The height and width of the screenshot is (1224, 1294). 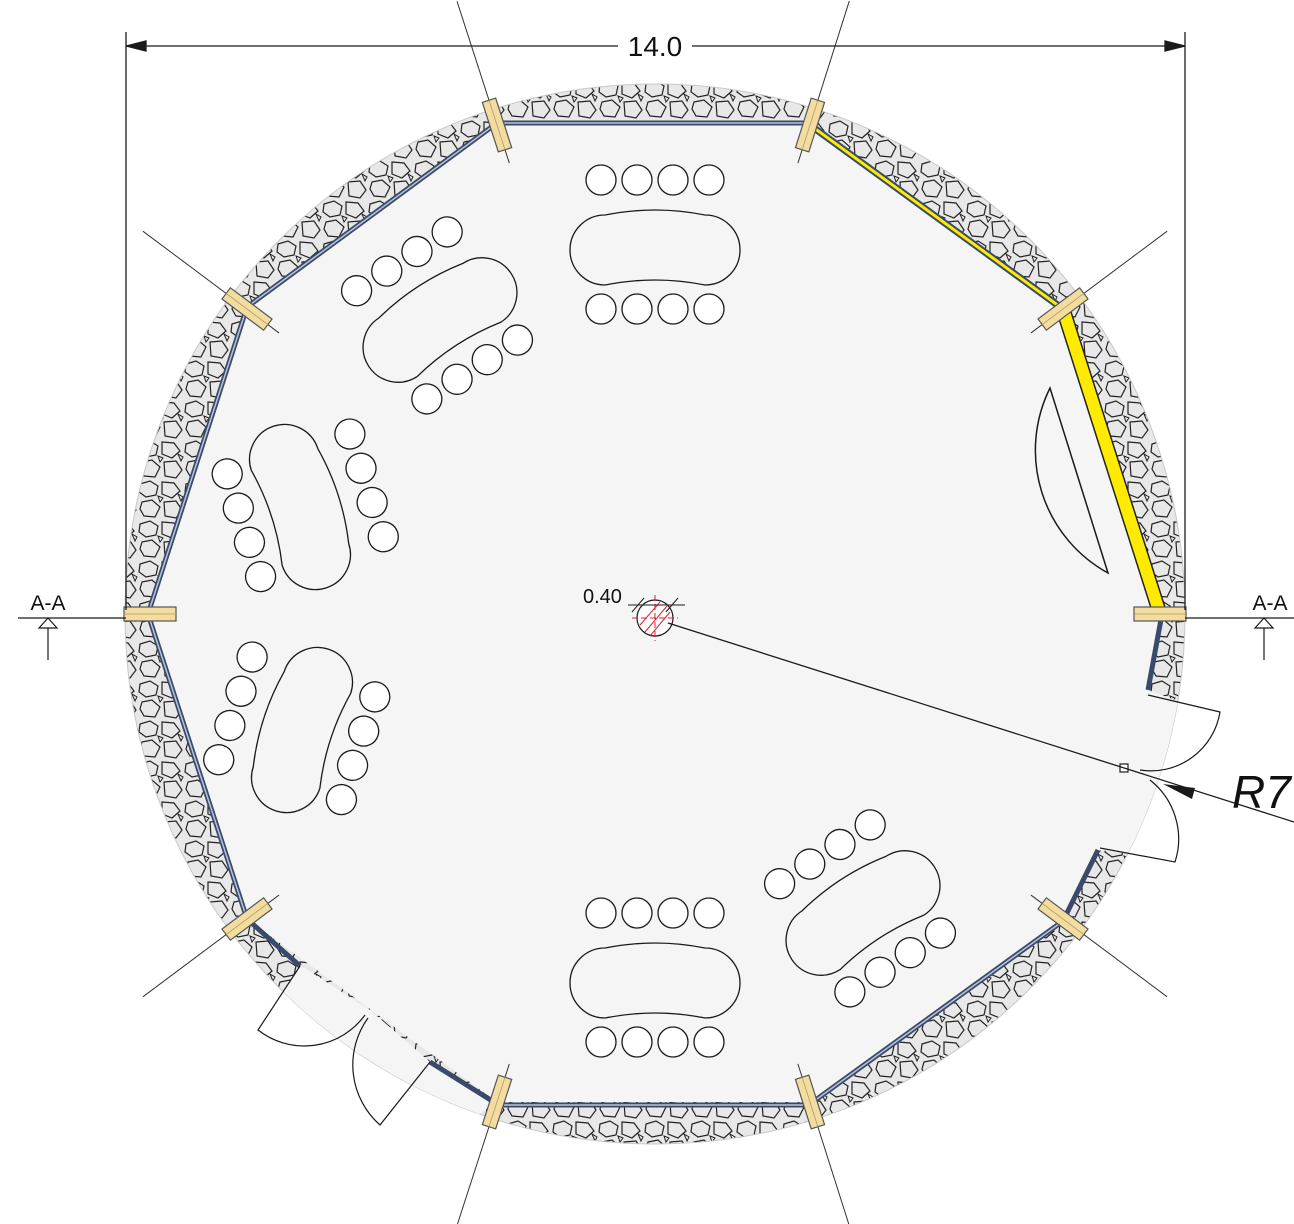 What do you see at coordinates (602, 597) in the screenshot?
I see `center-dimension-label: 0.40` at bounding box center [602, 597].